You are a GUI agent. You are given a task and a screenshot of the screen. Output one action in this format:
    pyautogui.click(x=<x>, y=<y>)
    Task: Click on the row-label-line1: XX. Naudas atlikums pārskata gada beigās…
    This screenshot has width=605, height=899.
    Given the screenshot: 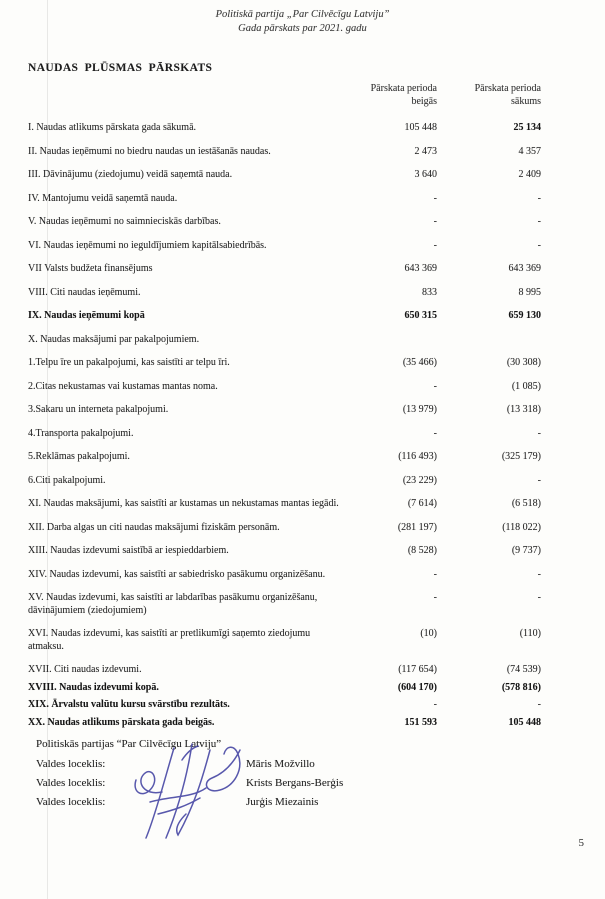 What is the action you would take?
    pyautogui.click(x=121, y=722)
    